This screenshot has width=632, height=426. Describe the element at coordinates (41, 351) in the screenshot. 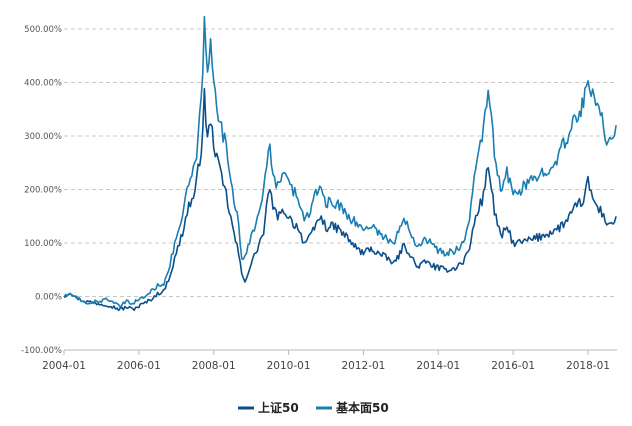

I see `y-tick-label: -100.00%` at that location.